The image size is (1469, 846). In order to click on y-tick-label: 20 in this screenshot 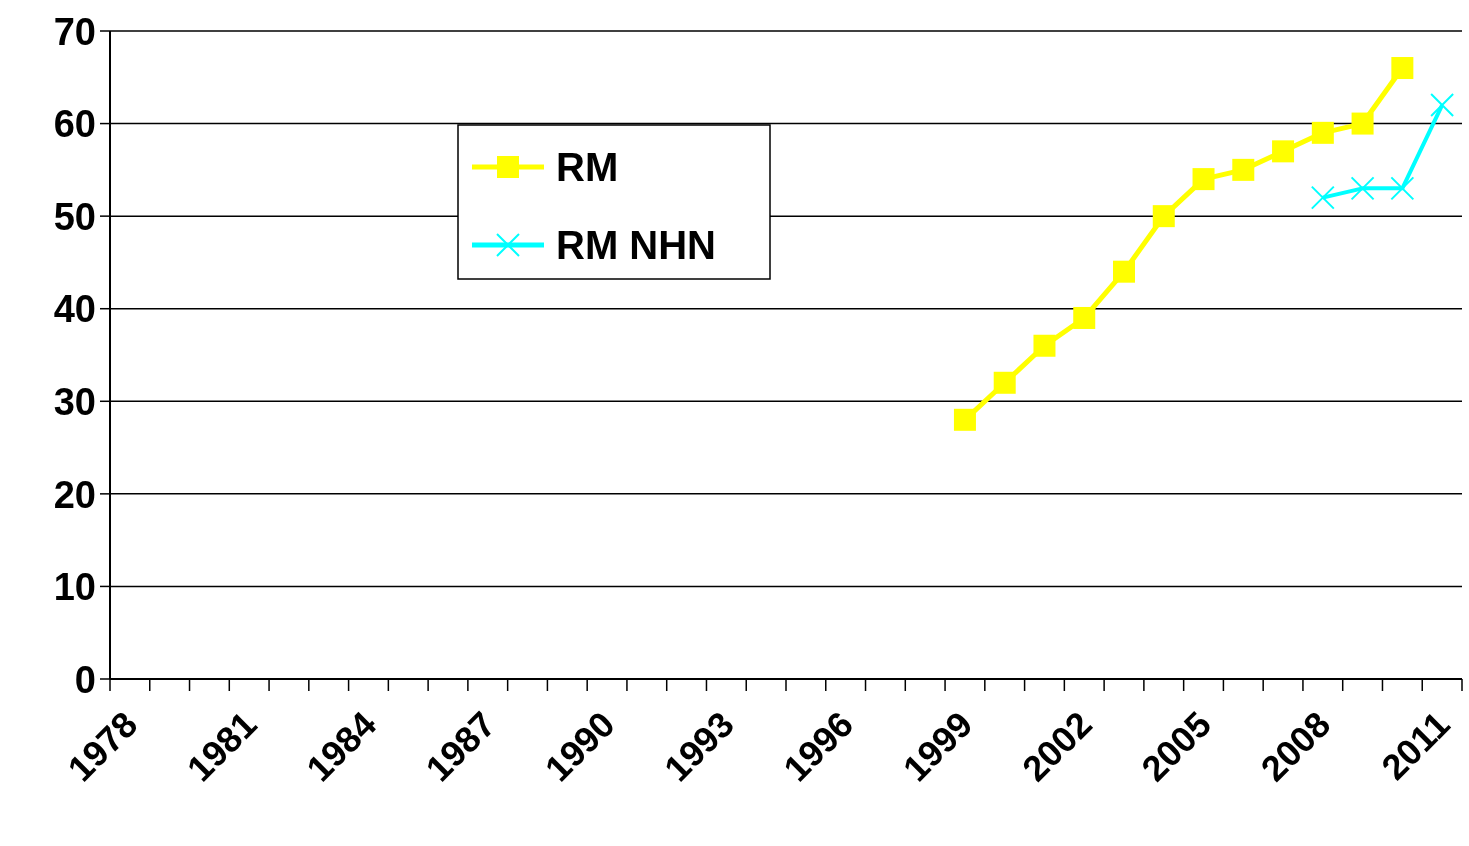, I will do `click(74, 494)`.